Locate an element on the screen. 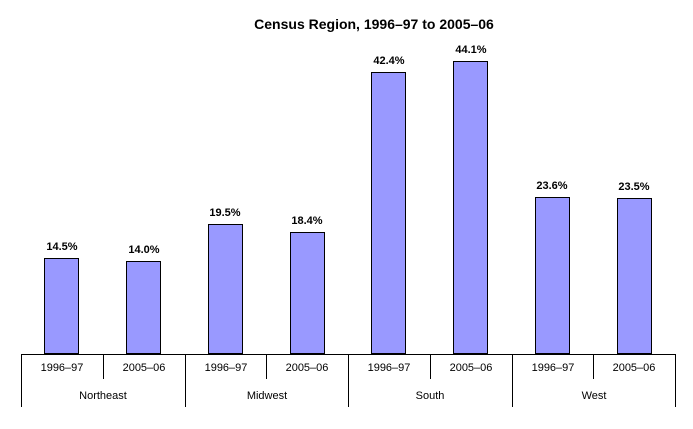 This screenshot has width=693, height=429. bar-value-label: 14.5% is located at coordinates (62, 247).